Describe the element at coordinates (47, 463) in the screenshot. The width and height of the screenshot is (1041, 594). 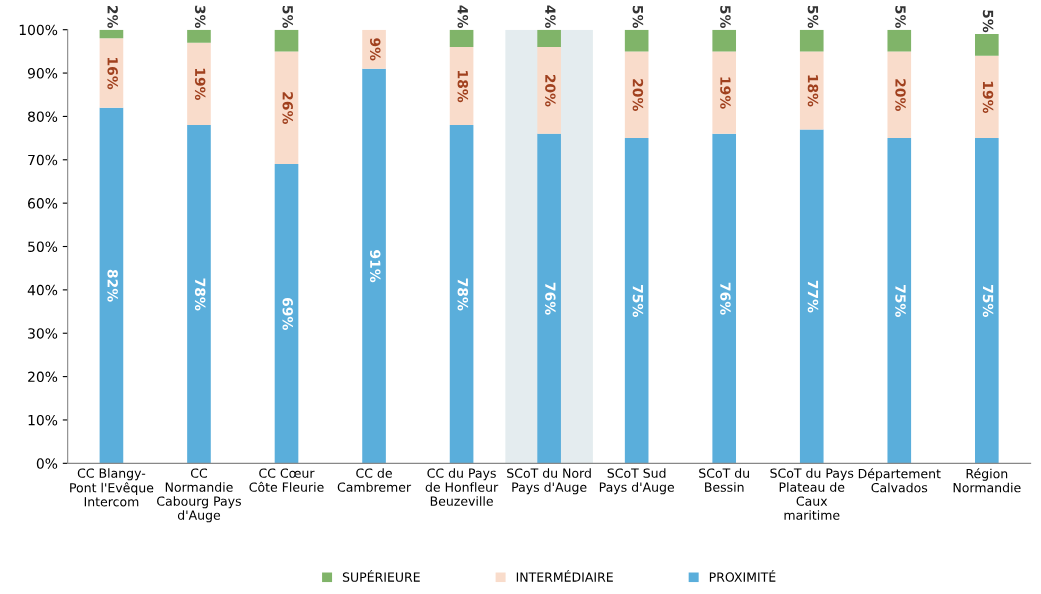
I see `y-tick-label: 0%` at that location.